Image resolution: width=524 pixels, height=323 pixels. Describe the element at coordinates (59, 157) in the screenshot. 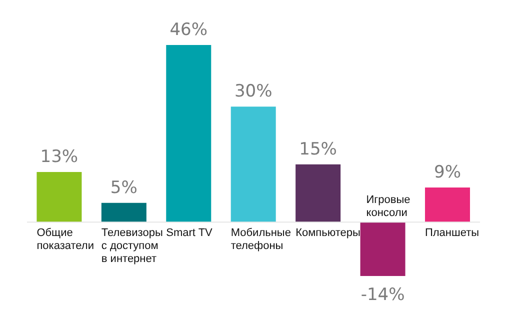

I see `data-label: 13%` at that location.